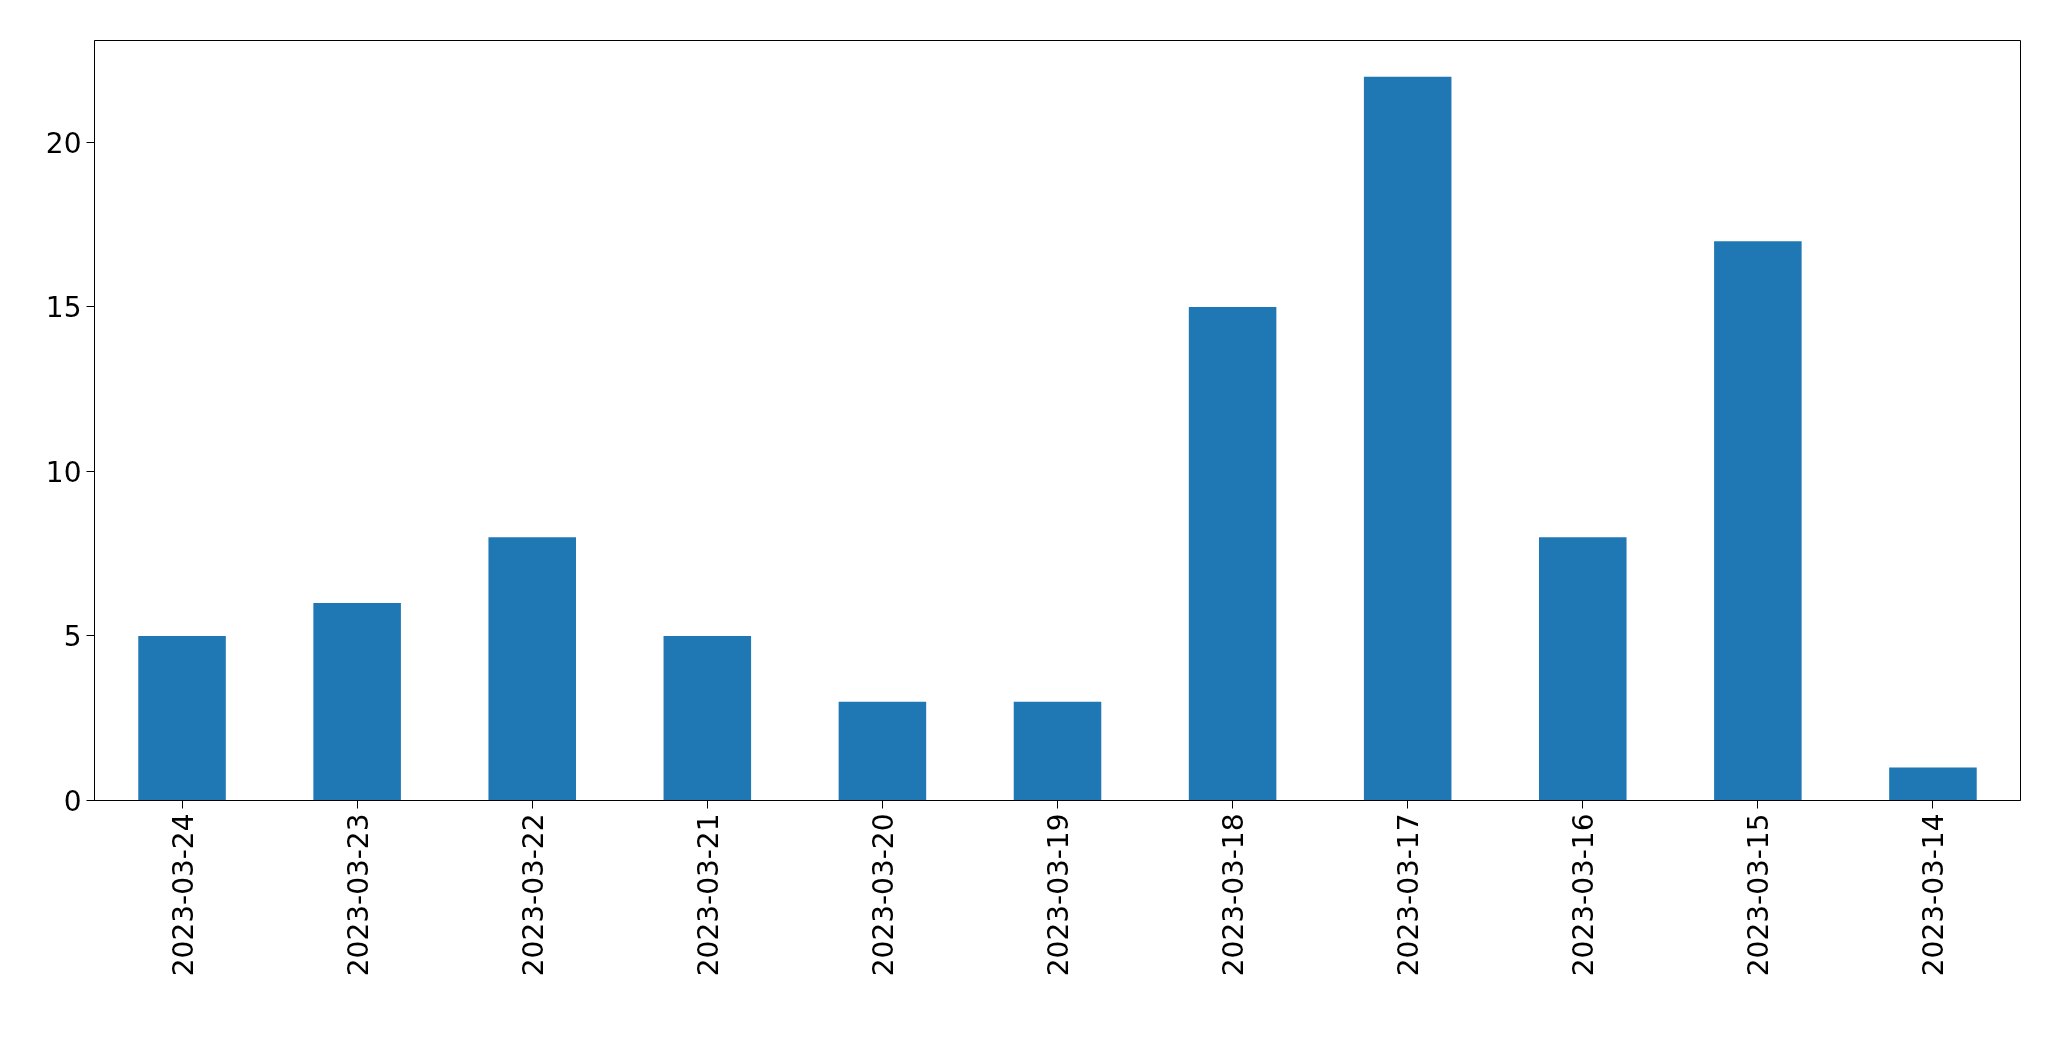  I want to click on x-tick-label: 2023-03-16, so click(1584, 895).